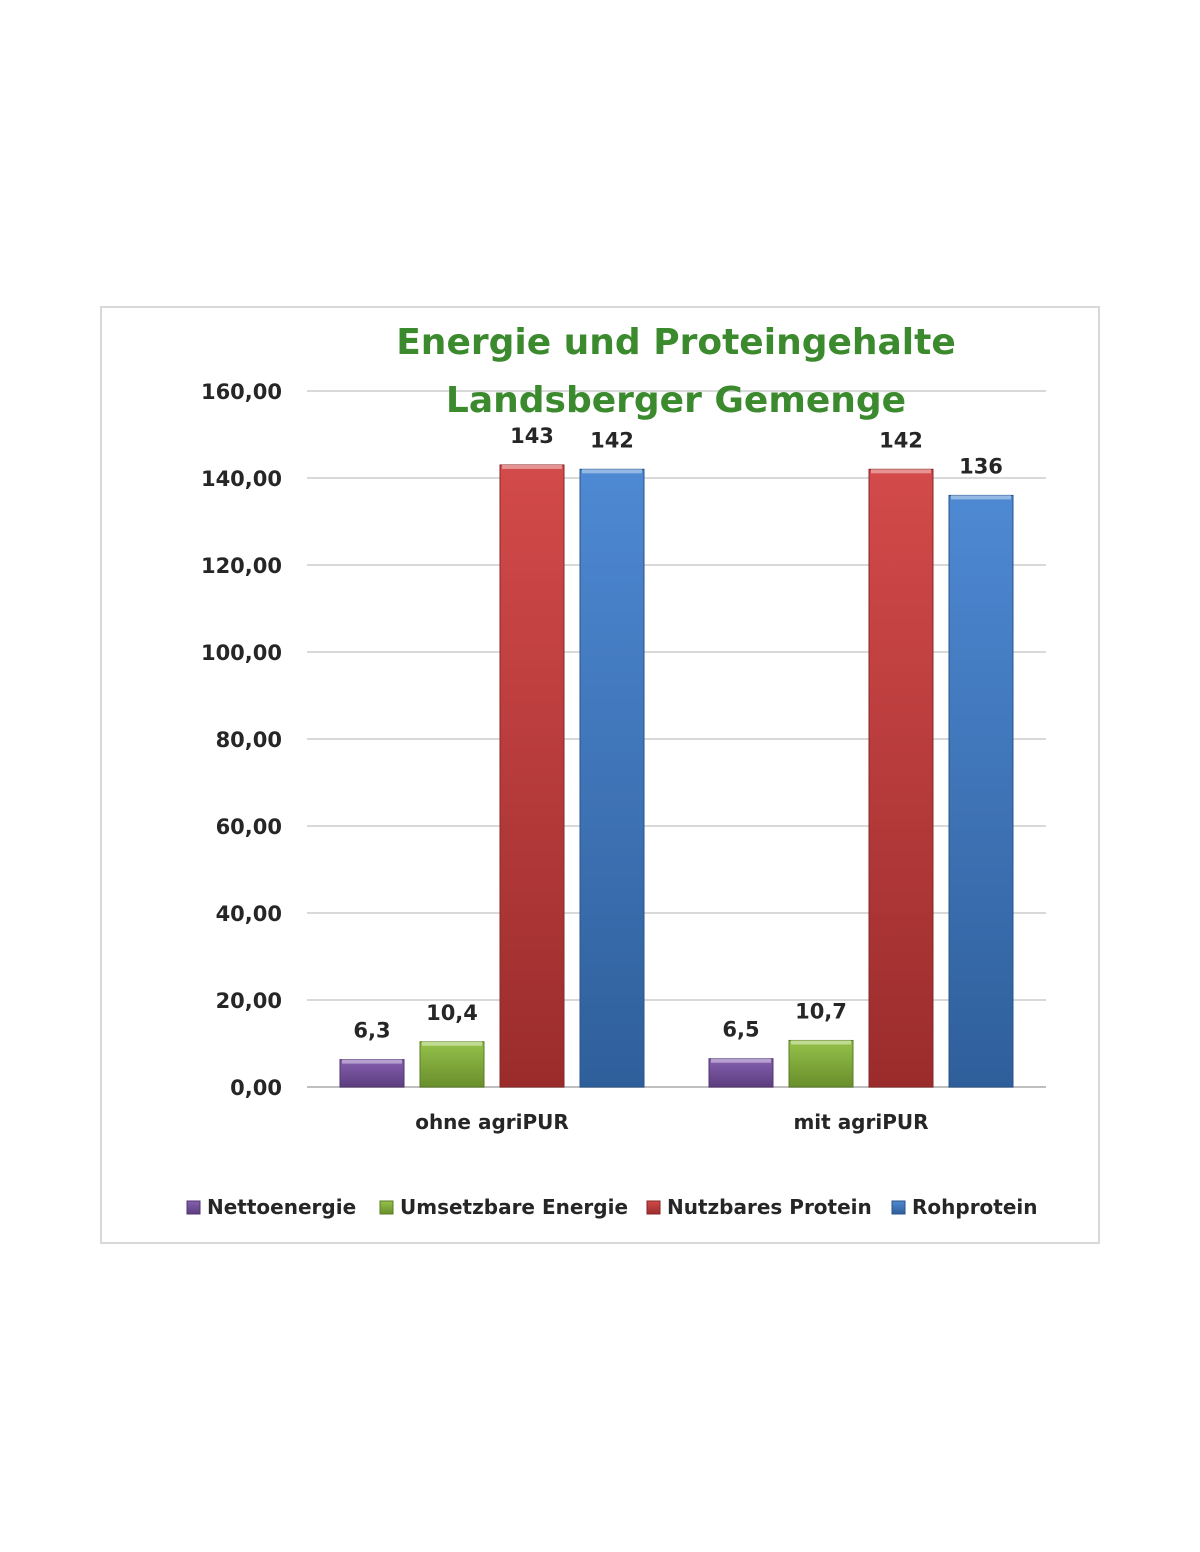 The width and height of the screenshot is (1200, 1552). I want to click on data-label: 10,4, so click(452, 1013).